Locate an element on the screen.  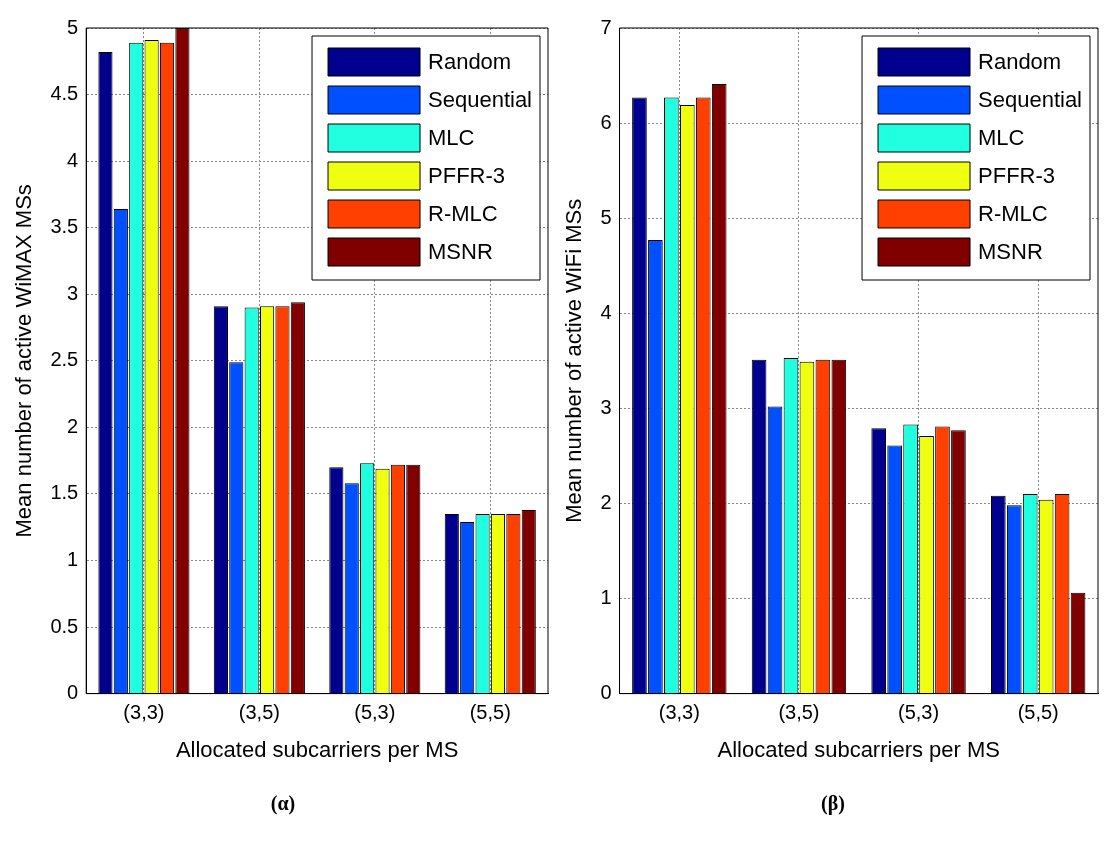
y-tick-label: 0.5 is located at coordinates (64, 625).